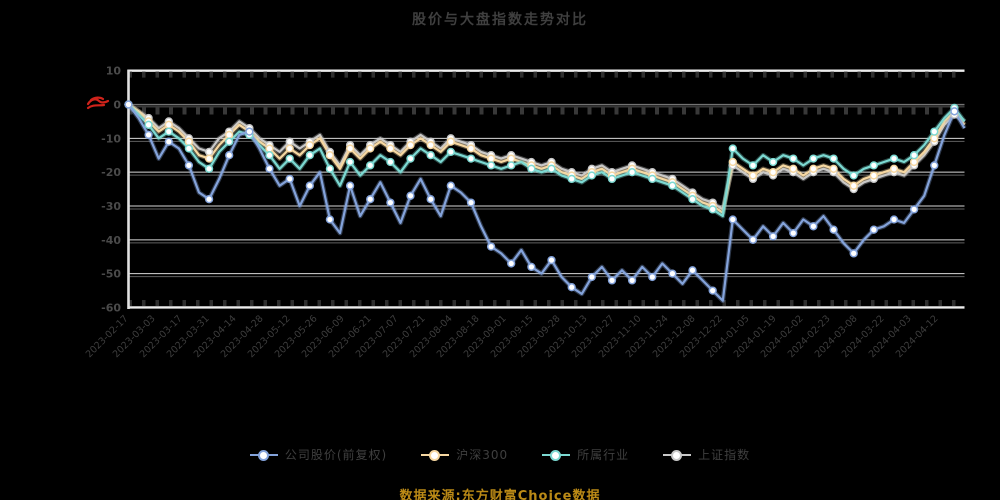  What do you see at coordinates (111, 274) in the screenshot?
I see `y-tick-label: -50` at bounding box center [111, 274].